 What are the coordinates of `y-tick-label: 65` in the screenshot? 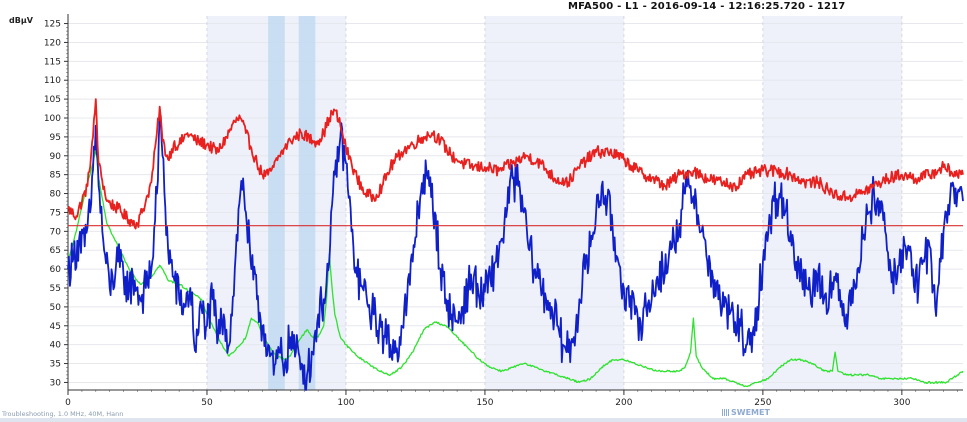 It's located at (55, 251).